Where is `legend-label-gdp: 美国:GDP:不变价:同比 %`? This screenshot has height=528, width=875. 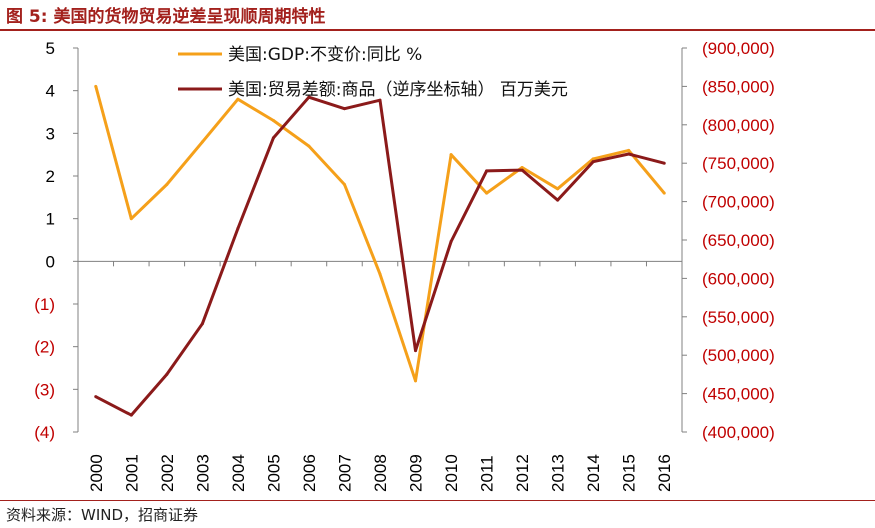
legend-label-gdp: 美国:GDP:不变价:同比 % is located at coordinates (325, 55).